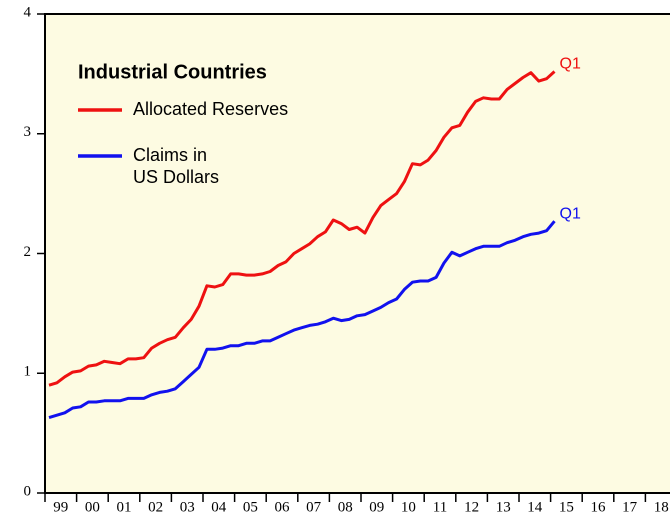 The image size is (670, 529). What do you see at coordinates (92, 507) in the screenshot?
I see `x-tick-label: 00` at bounding box center [92, 507].